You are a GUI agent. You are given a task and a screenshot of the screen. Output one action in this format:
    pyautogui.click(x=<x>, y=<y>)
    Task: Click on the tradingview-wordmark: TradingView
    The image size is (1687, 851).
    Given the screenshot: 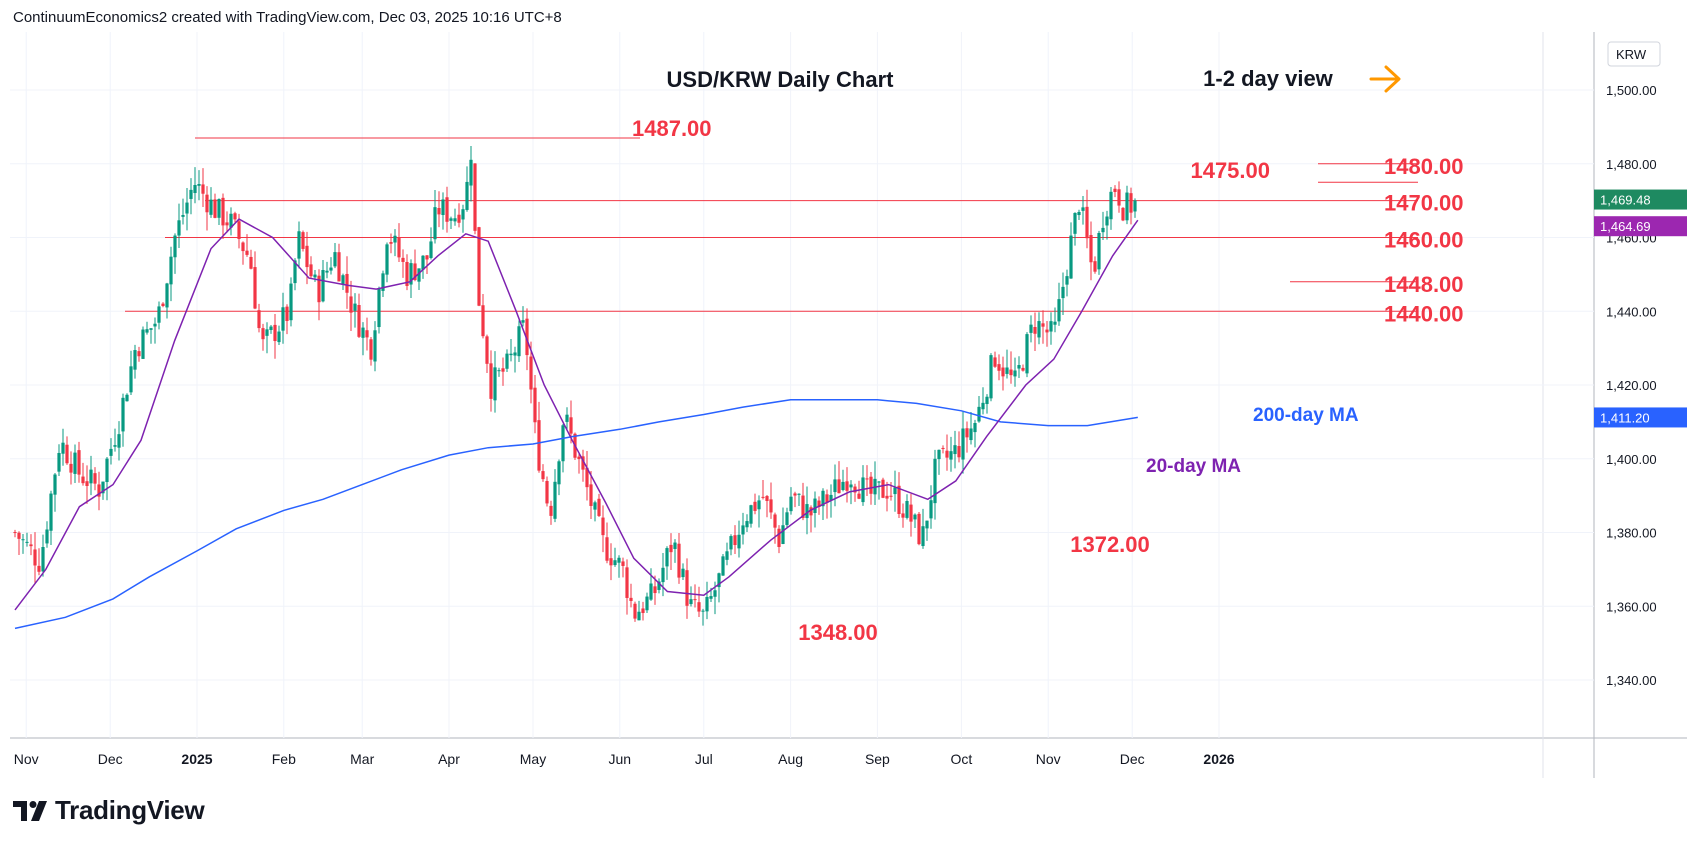 What is the action you would take?
    pyautogui.click(x=130, y=810)
    